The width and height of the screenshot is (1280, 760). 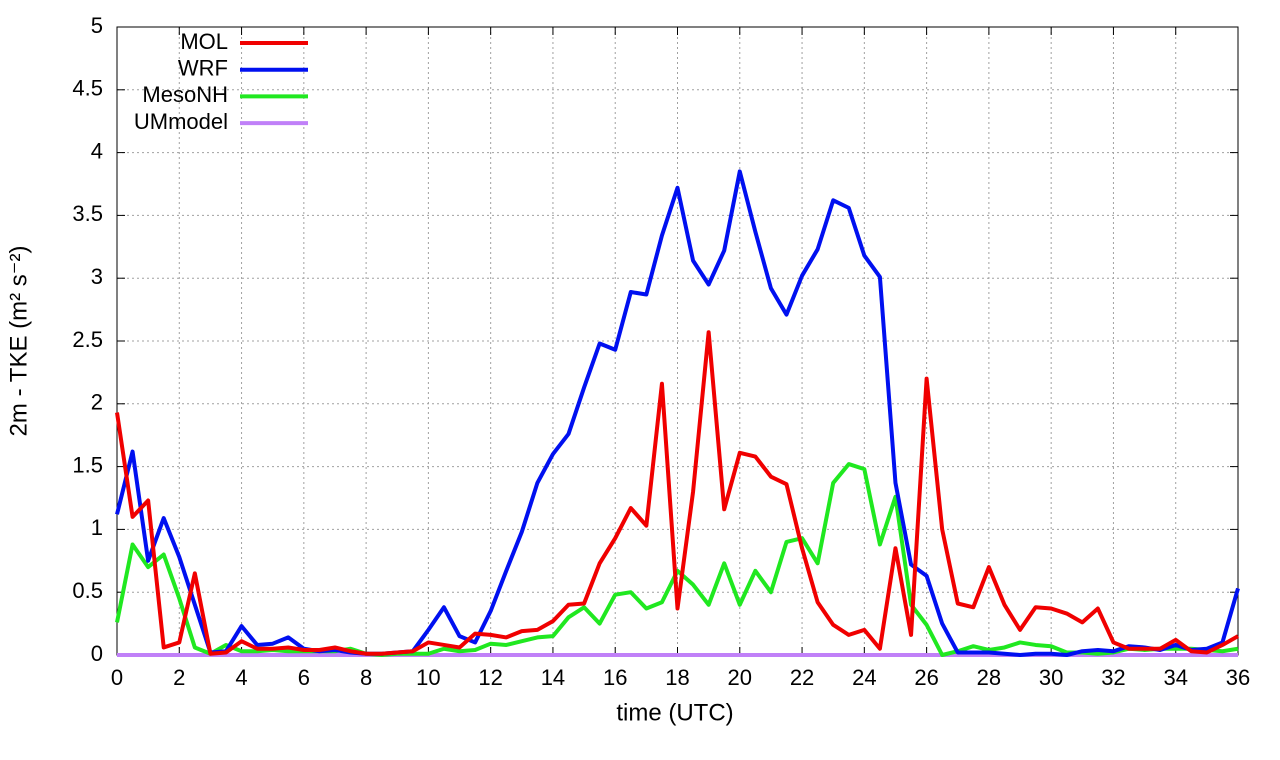 What do you see at coordinates (97, 402) in the screenshot?
I see `y-tick-label: 2` at bounding box center [97, 402].